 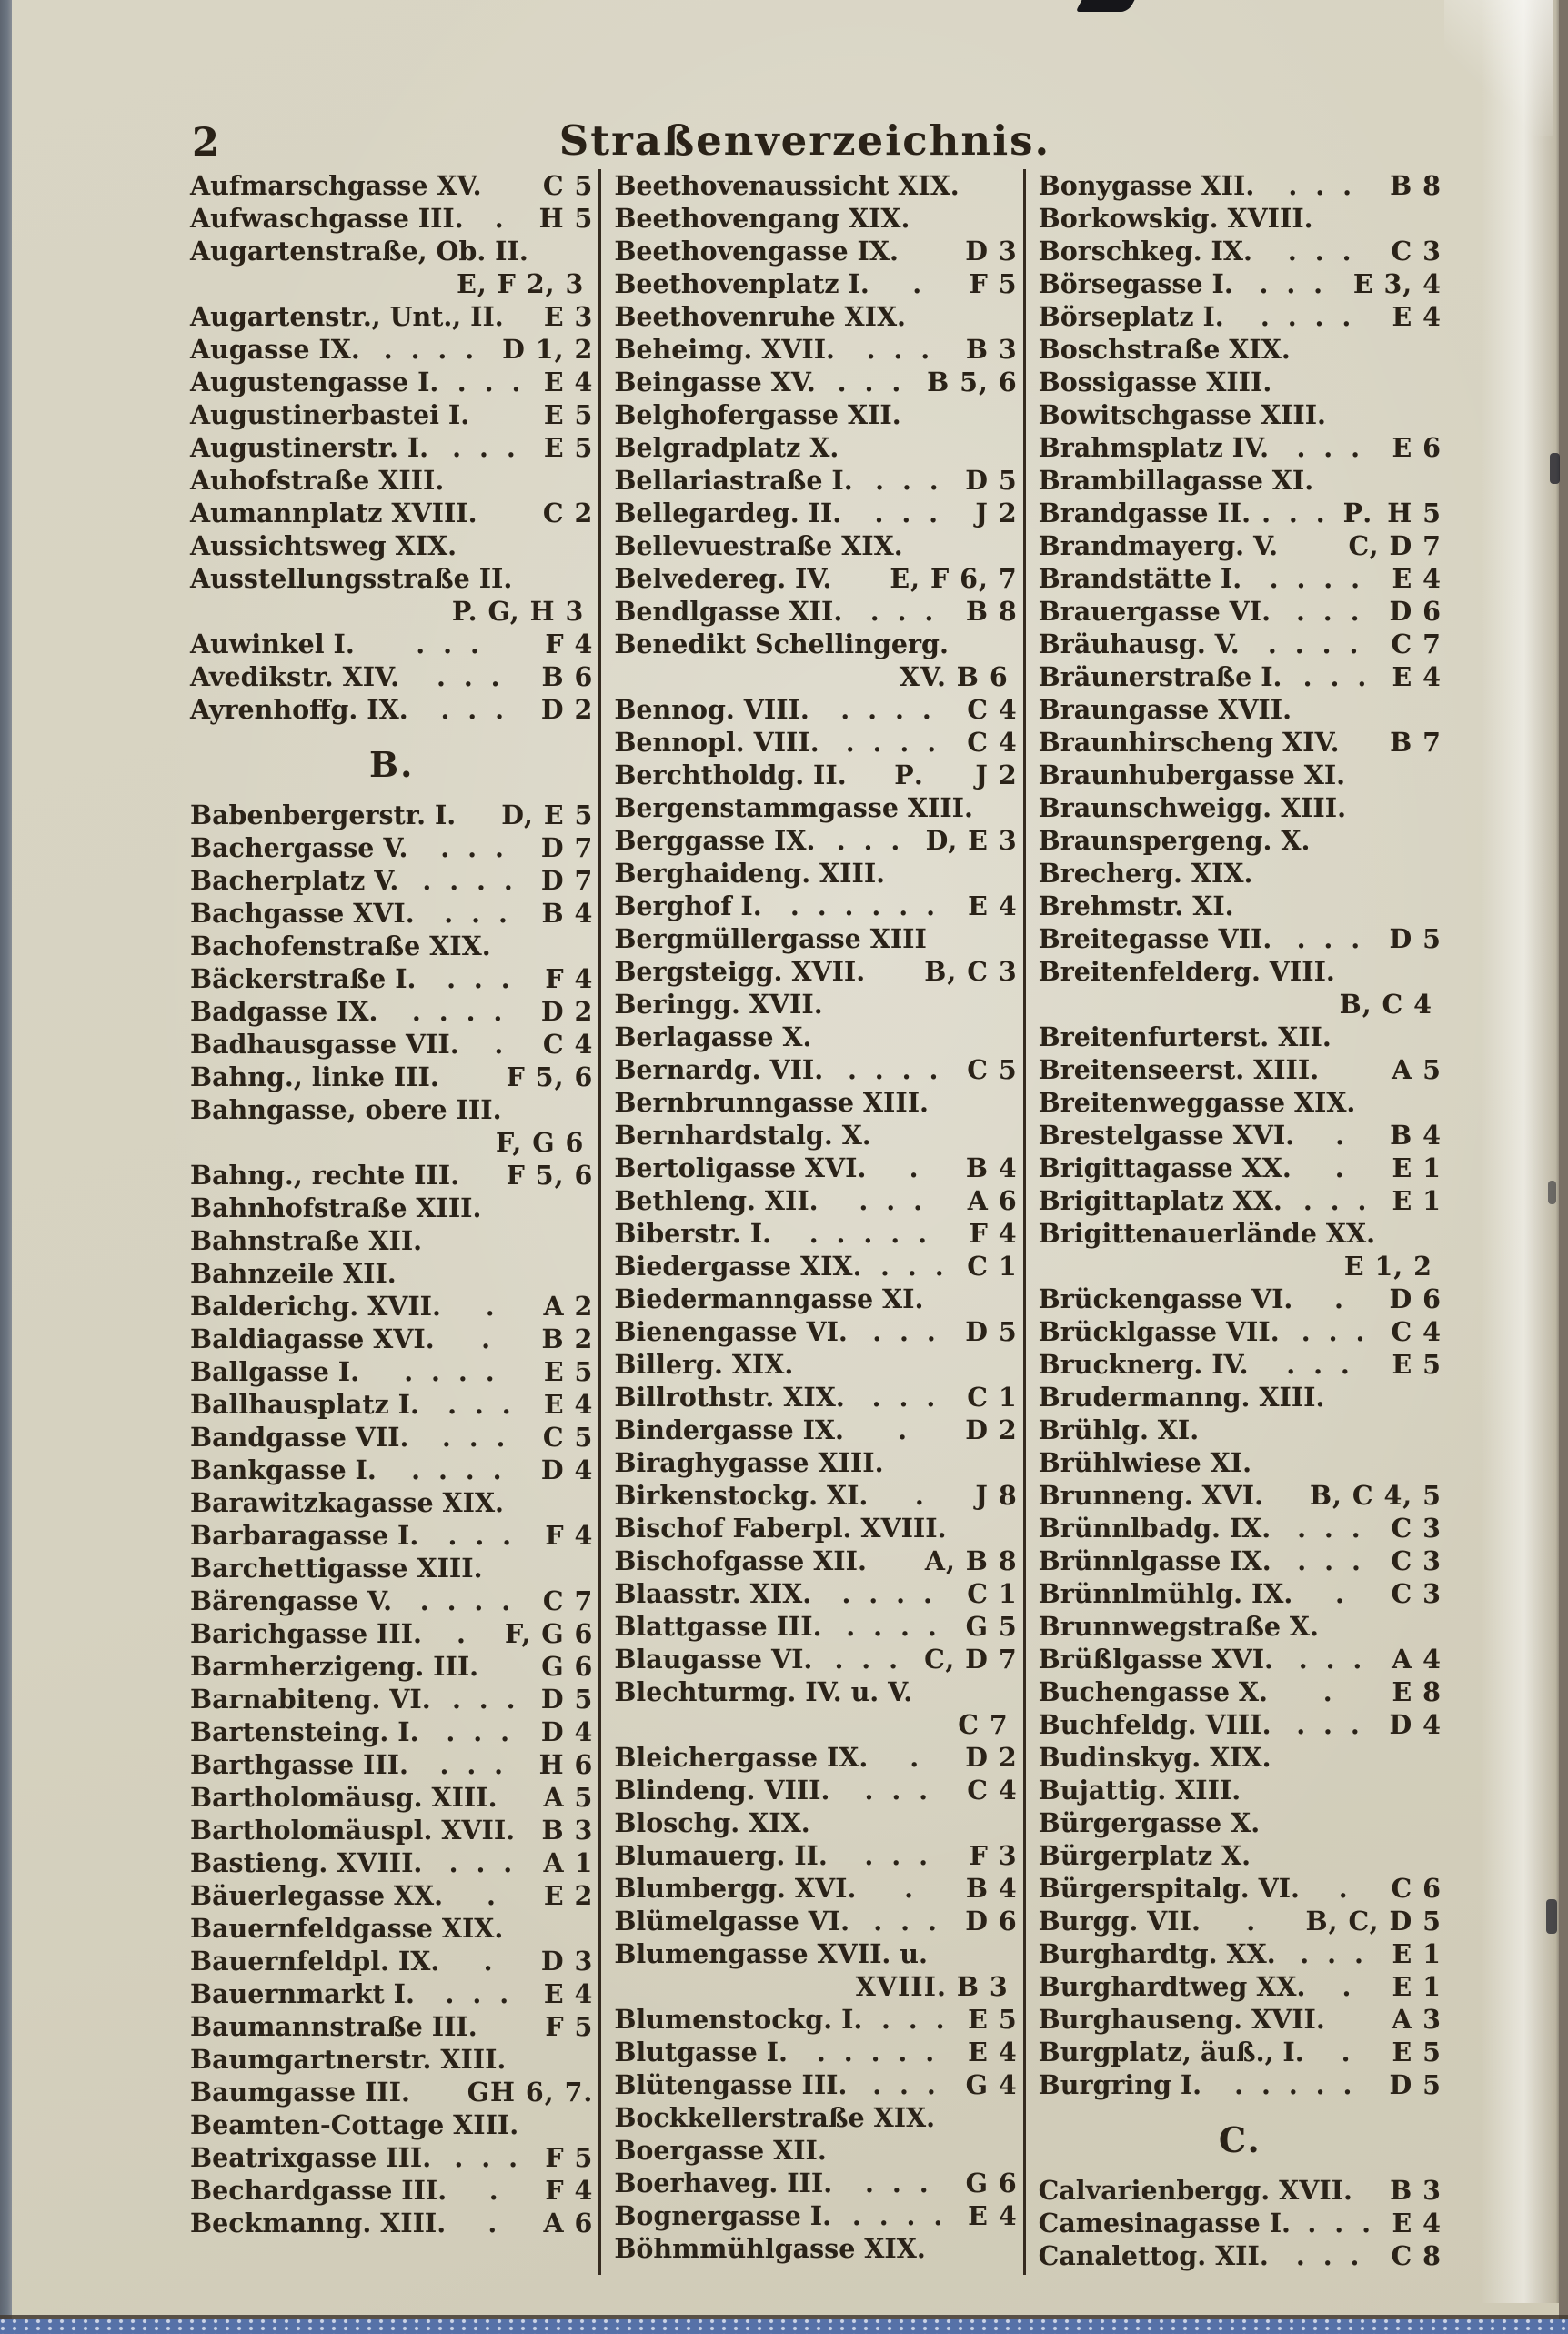 I want to click on directory-entry: Bartensteing. I. . . . D 4, so click(x=391, y=1731).